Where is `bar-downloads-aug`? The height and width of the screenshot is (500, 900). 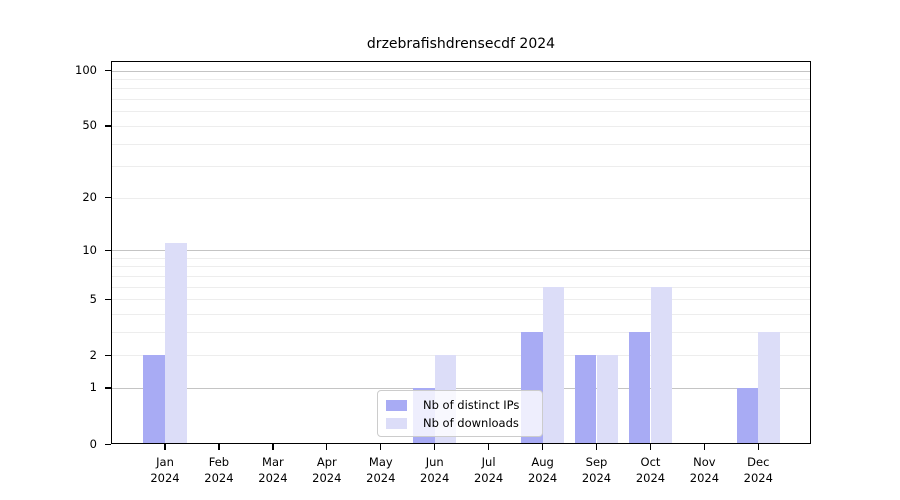 bar-downloads-aug is located at coordinates (553, 365).